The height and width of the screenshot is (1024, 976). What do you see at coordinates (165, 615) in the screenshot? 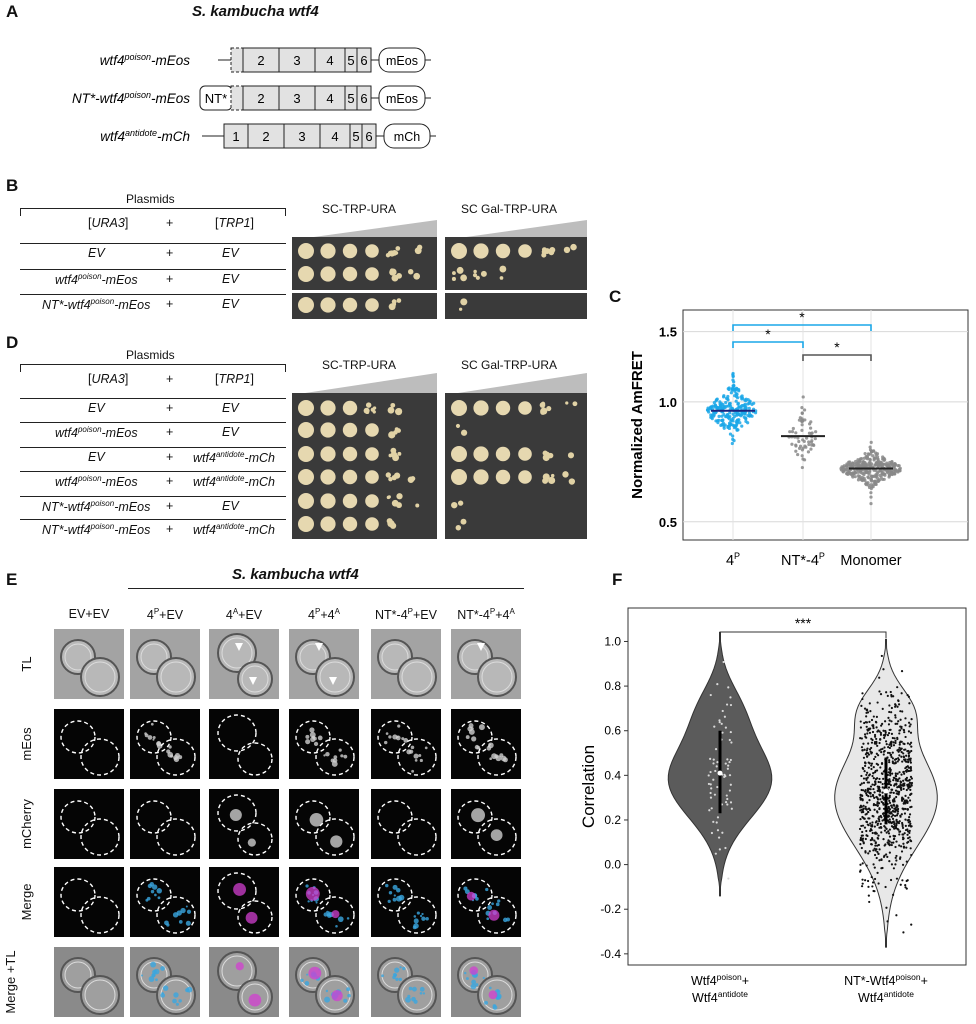
I see `column-header: 4P+EV` at bounding box center [165, 615].